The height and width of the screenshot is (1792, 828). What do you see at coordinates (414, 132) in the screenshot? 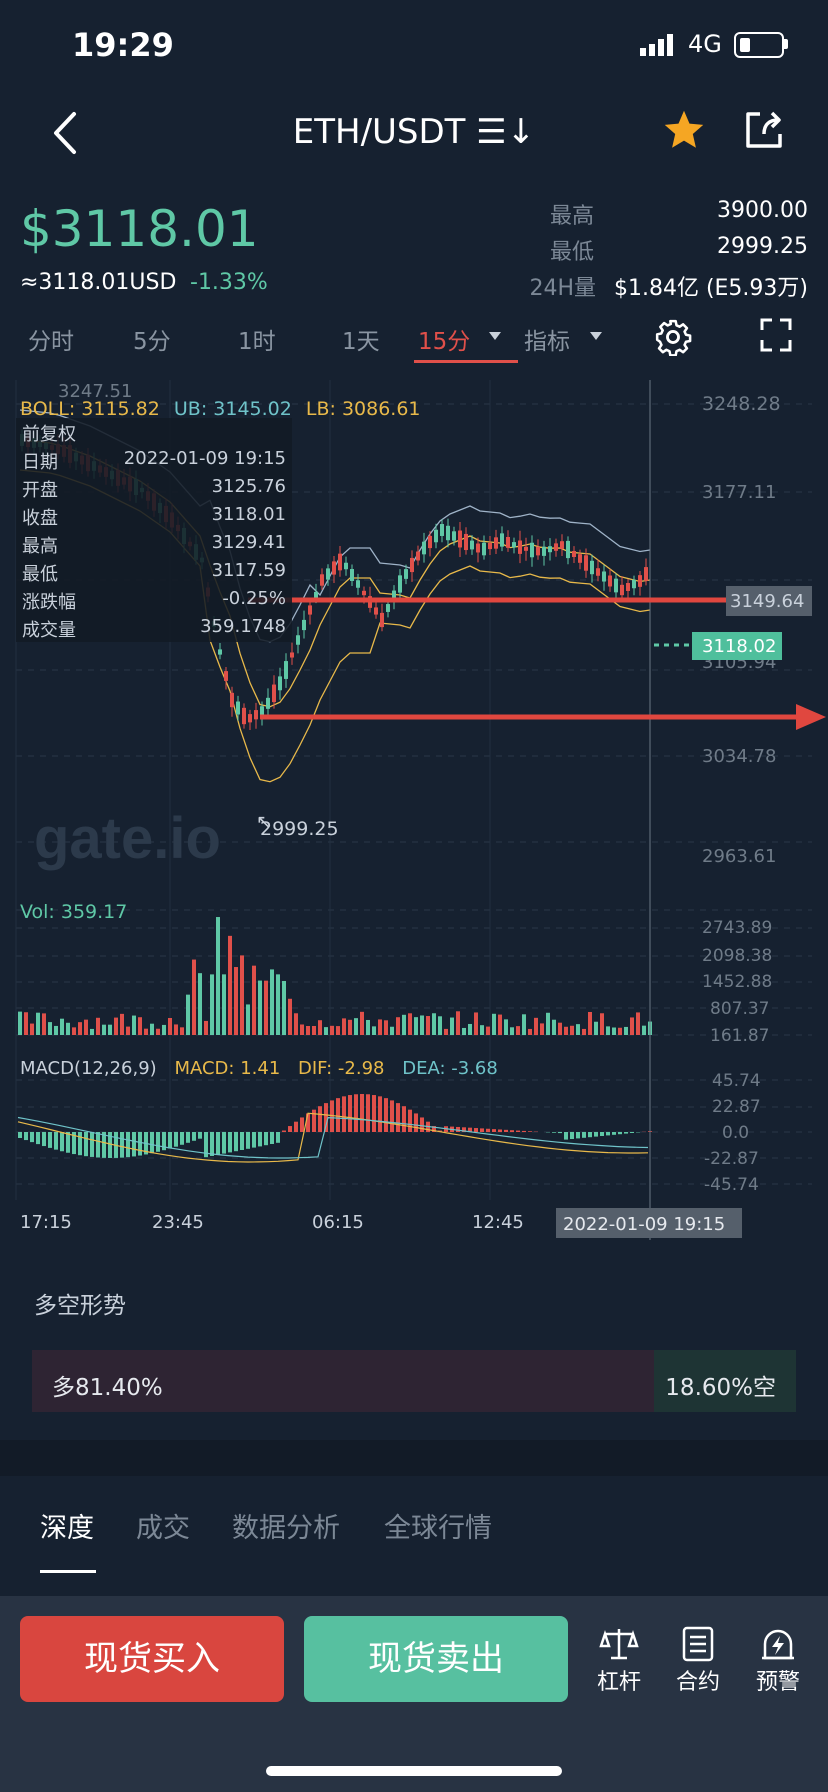
I see `pair-title: ETH/USDT ☰↓` at bounding box center [414, 132].